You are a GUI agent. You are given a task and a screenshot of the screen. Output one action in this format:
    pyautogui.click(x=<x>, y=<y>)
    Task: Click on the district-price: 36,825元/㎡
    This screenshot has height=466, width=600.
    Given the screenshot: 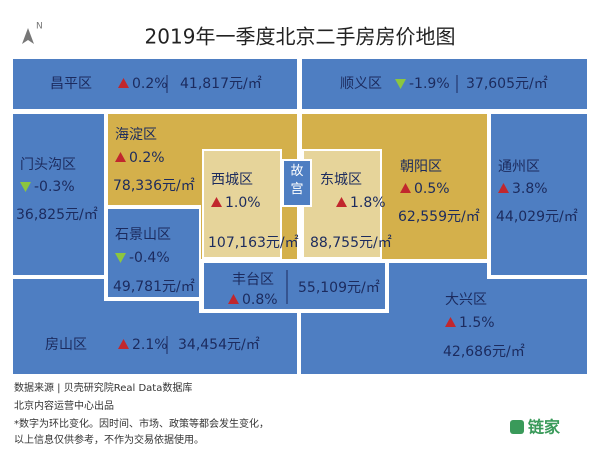 What is the action you would take?
    pyautogui.click(x=57, y=215)
    